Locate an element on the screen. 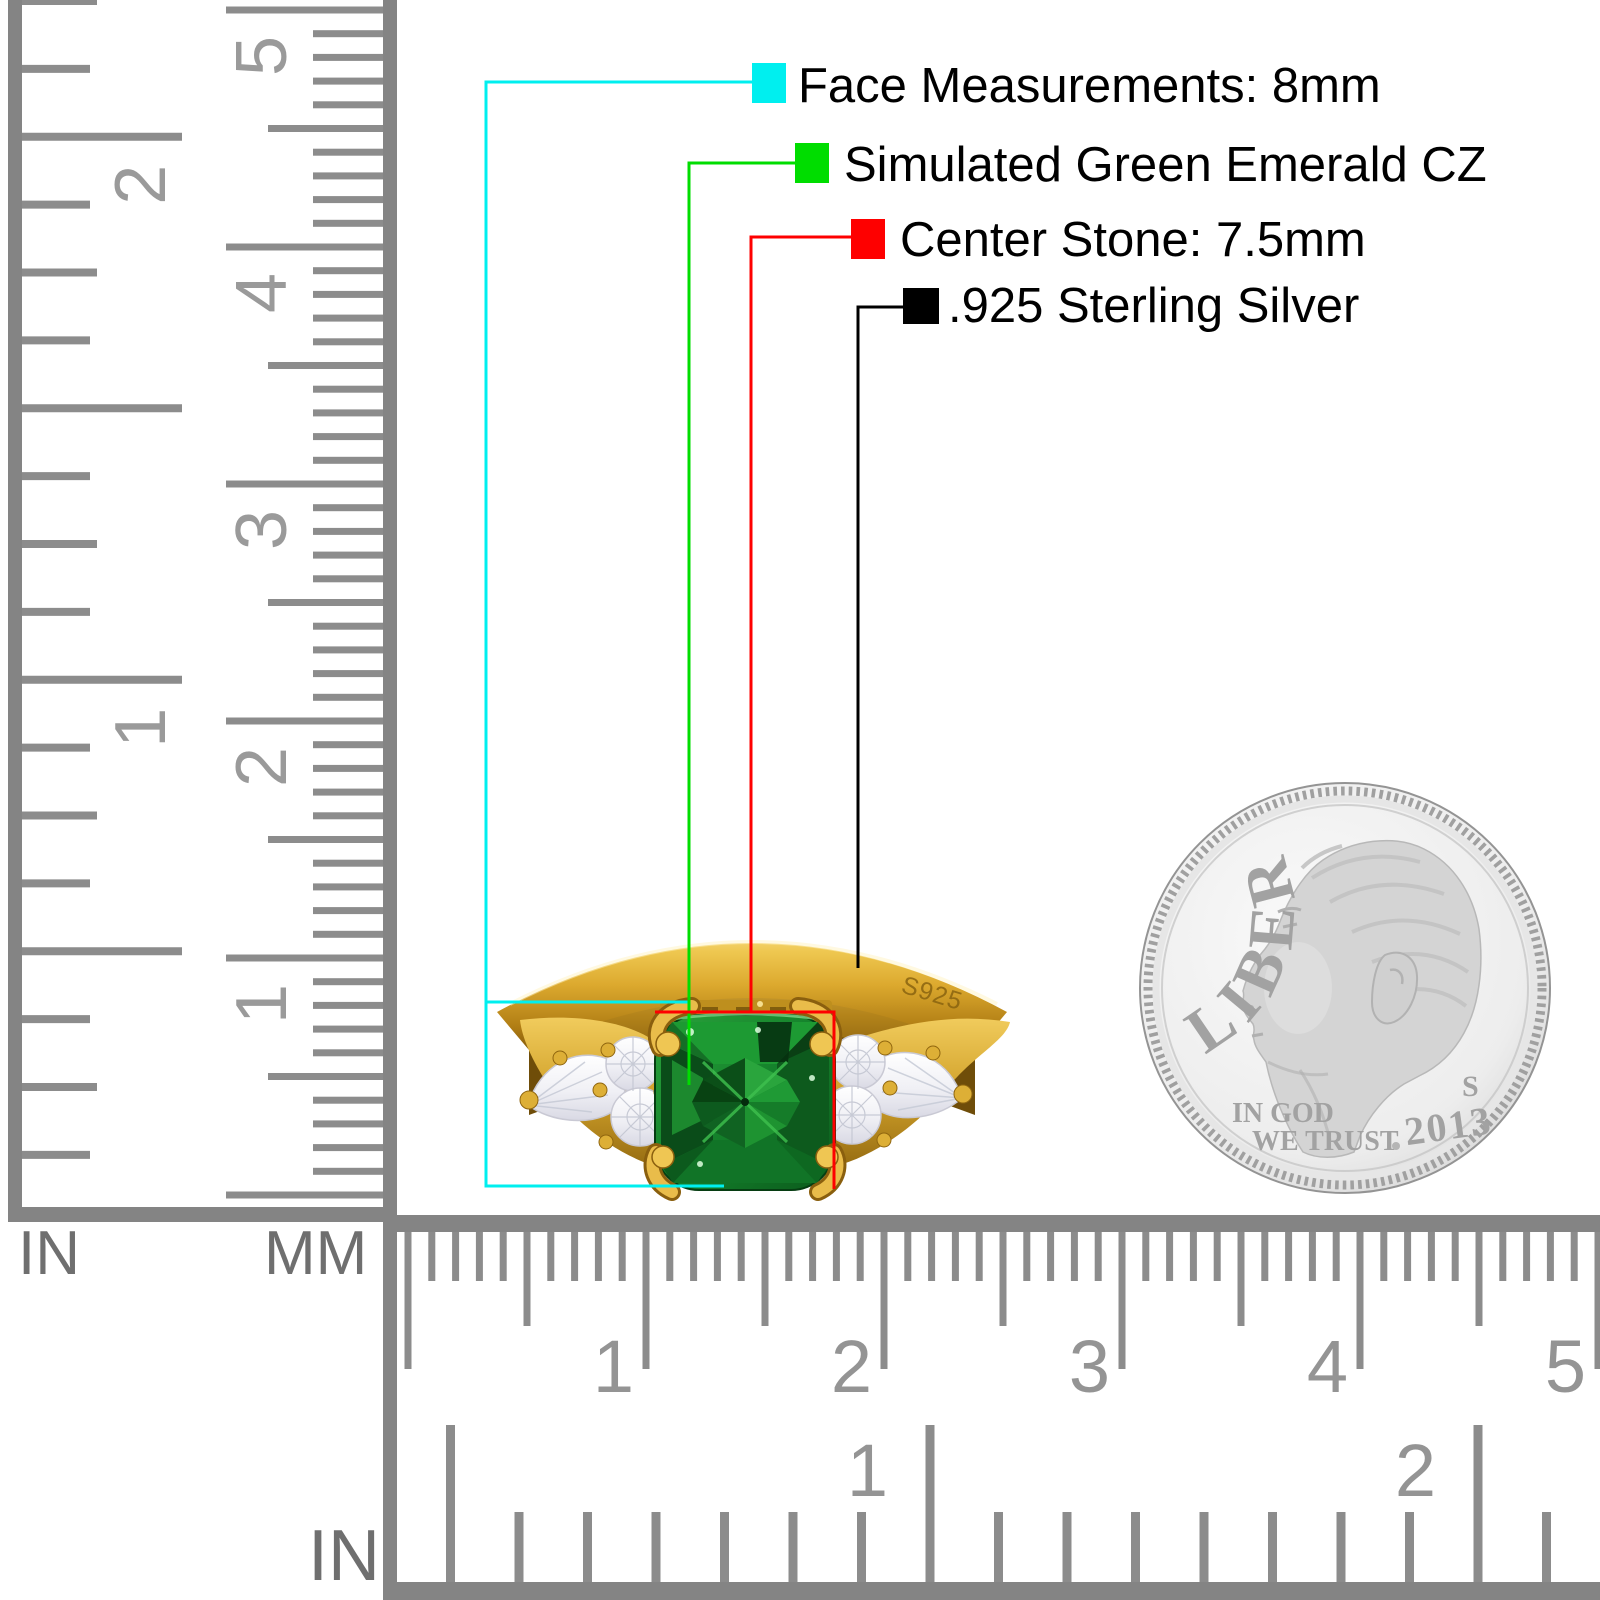  ring: S925 is located at coordinates (753, 1070).